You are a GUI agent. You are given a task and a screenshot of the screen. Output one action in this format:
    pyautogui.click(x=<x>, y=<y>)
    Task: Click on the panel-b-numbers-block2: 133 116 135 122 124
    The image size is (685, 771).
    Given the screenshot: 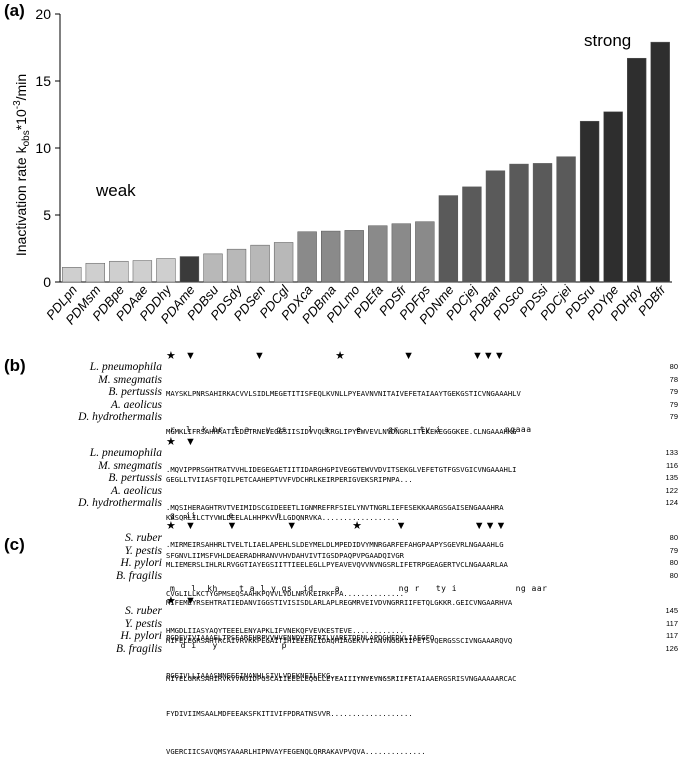 What is the action you would take?
    pyautogui.click(x=665, y=478)
    